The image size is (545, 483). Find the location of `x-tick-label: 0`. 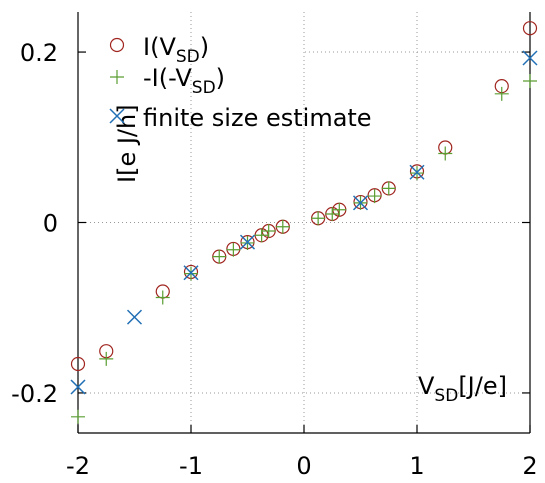

x-tick-label: 0 is located at coordinates (303, 466).